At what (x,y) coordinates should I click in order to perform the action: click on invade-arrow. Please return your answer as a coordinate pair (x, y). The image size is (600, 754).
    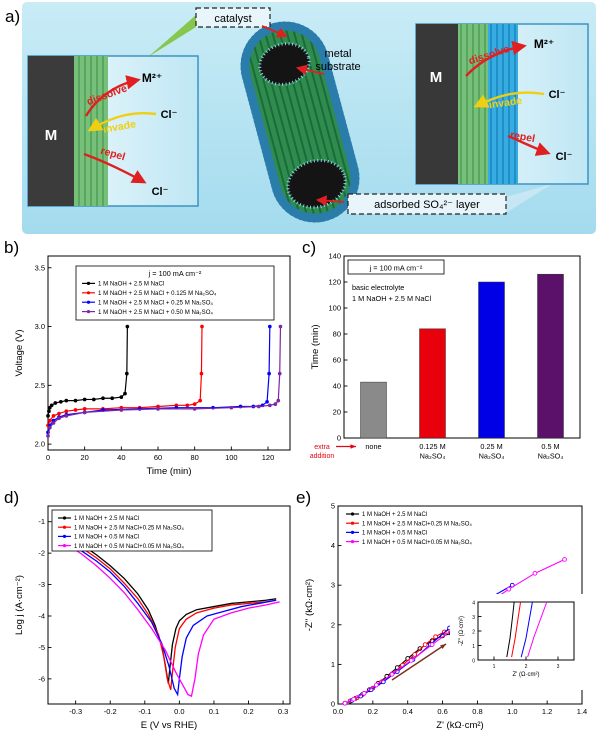
    Looking at the image, I should click on (122, 121).